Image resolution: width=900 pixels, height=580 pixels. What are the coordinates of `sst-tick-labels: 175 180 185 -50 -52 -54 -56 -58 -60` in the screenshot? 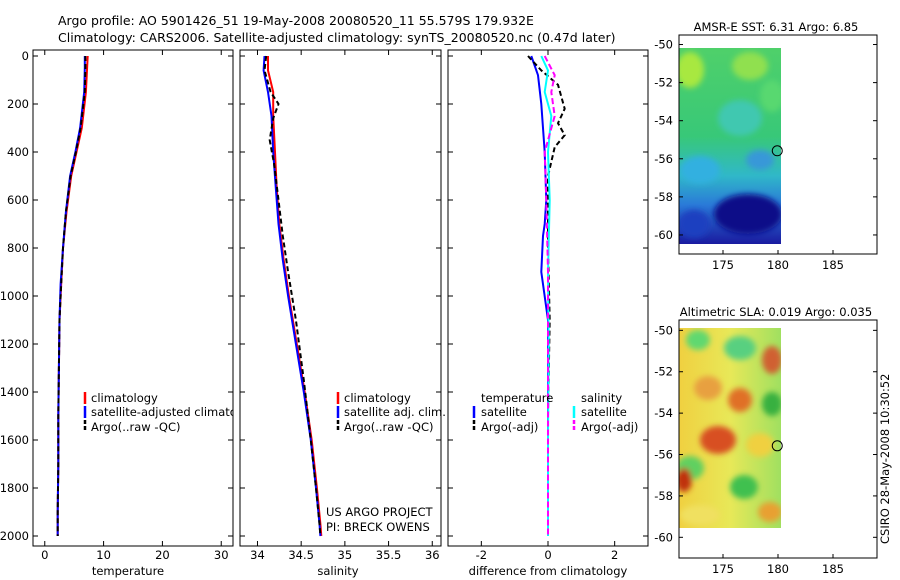 It's located at (765, 155).